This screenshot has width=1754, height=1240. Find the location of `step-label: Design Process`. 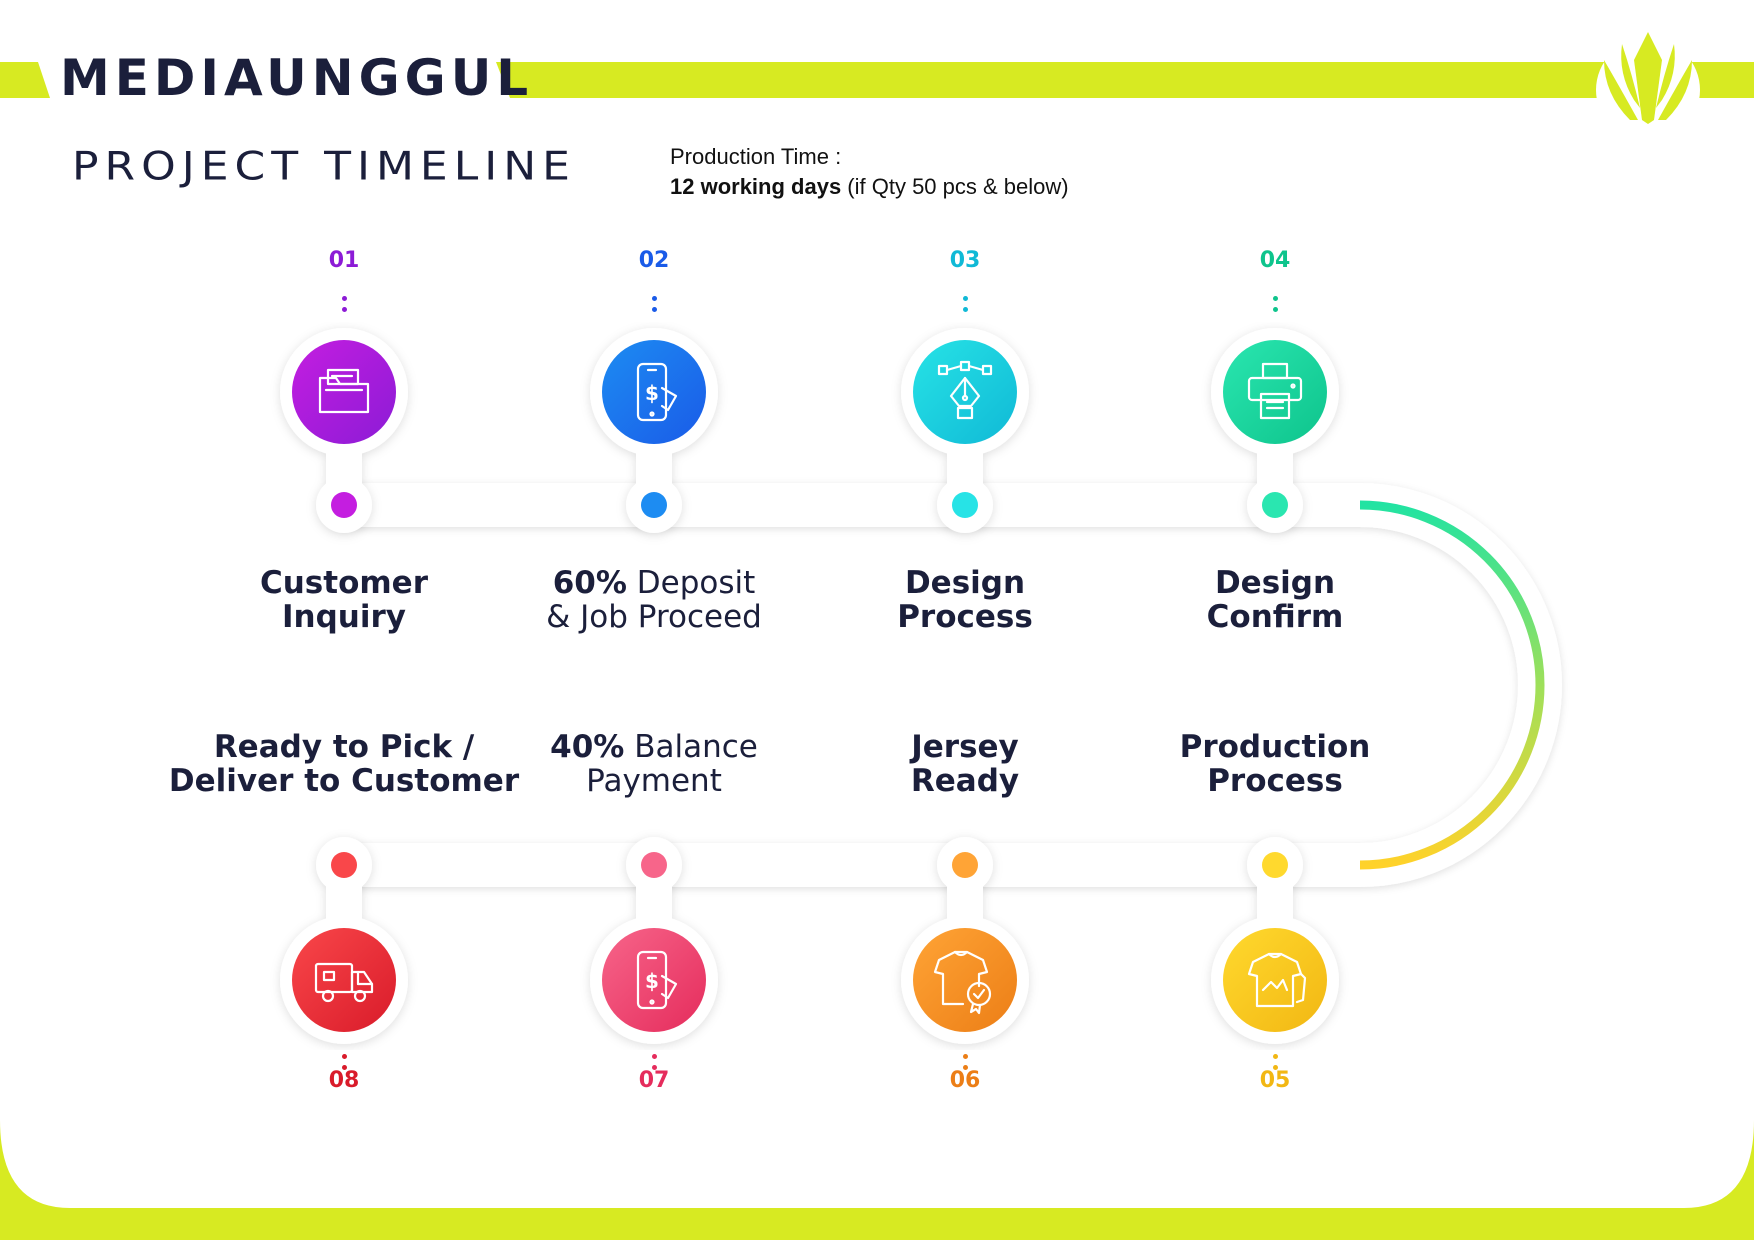

step-label: Design Process is located at coordinates (965, 600).